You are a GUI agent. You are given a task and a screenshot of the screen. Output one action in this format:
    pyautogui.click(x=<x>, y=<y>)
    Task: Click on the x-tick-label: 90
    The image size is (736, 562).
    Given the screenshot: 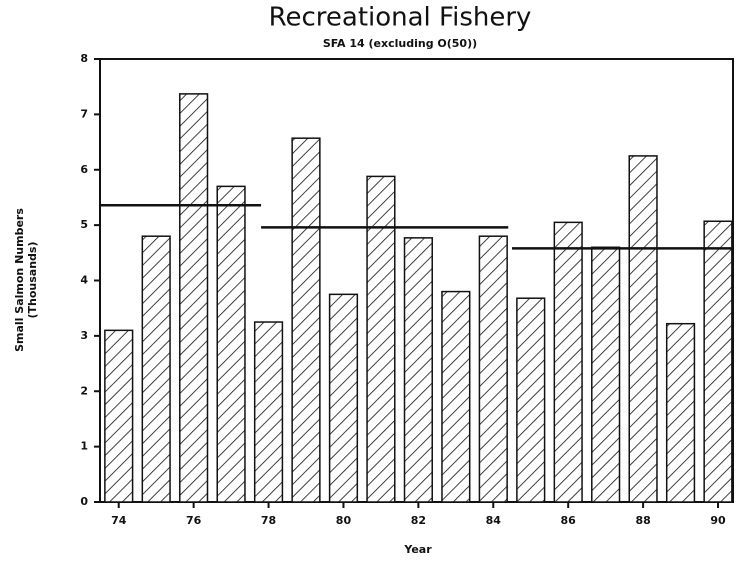 What is the action you would take?
    pyautogui.click(x=718, y=520)
    